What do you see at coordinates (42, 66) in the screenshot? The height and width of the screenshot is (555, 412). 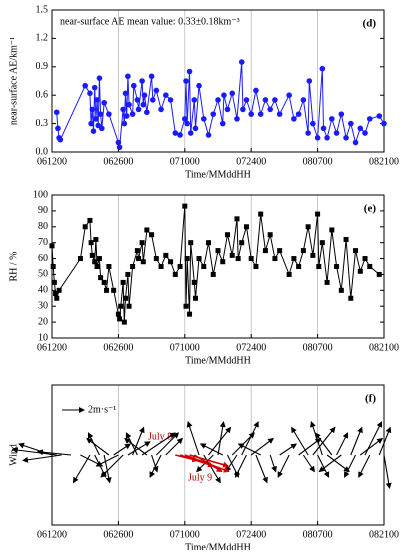 I see `y-tick-label: 0.9` at bounding box center [42, 66].